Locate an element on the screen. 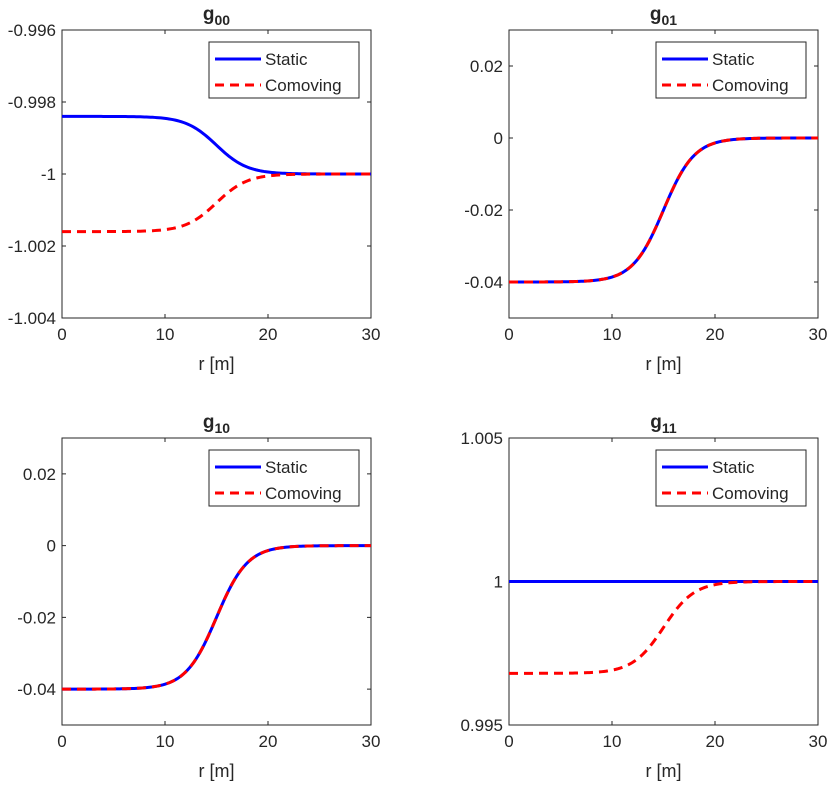 The height and width of the screenshot is (788, 830). chart-title: g00 is located at coordinates (216, 16).